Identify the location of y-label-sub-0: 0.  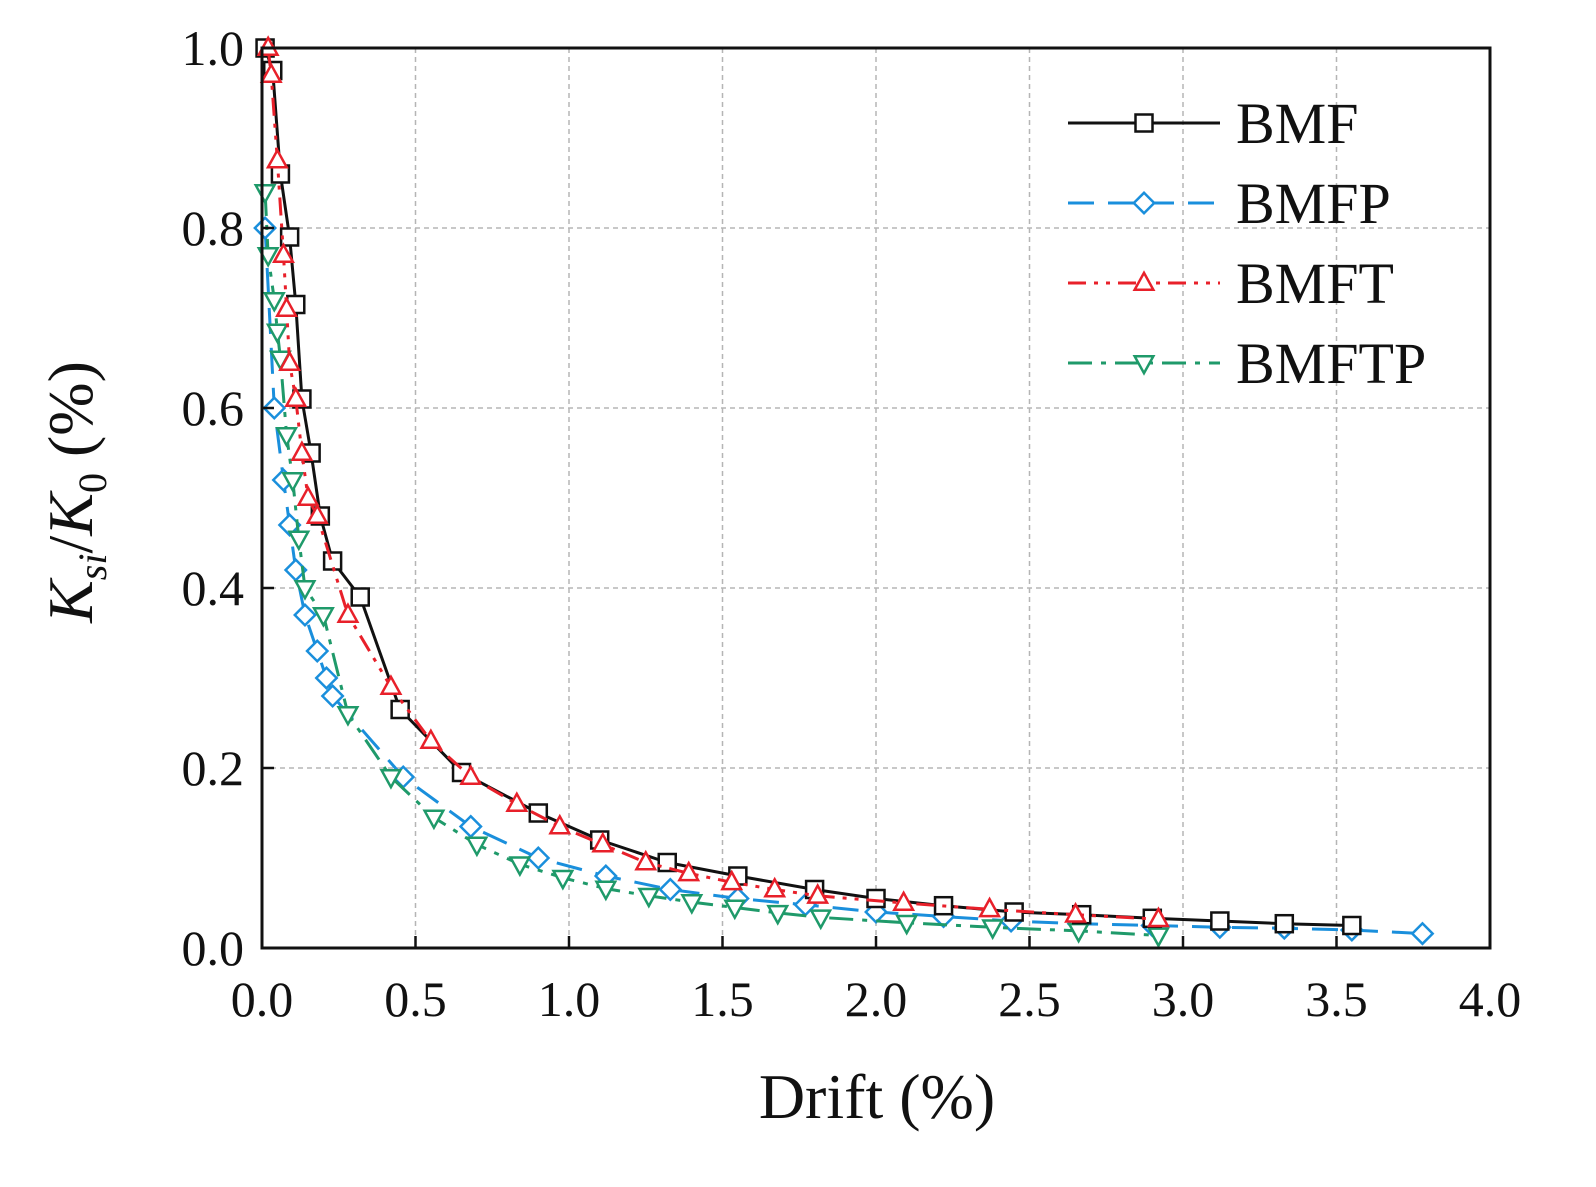
(92, 483).